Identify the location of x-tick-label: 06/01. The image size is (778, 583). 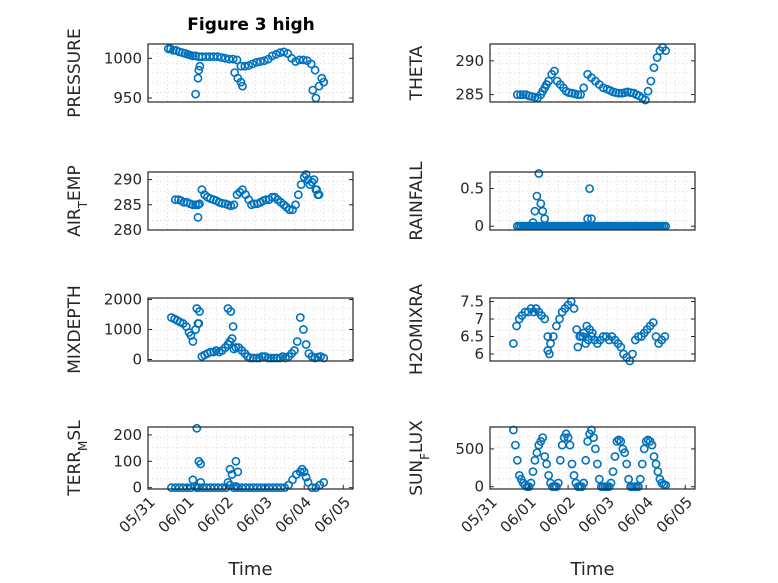
(176, 514).